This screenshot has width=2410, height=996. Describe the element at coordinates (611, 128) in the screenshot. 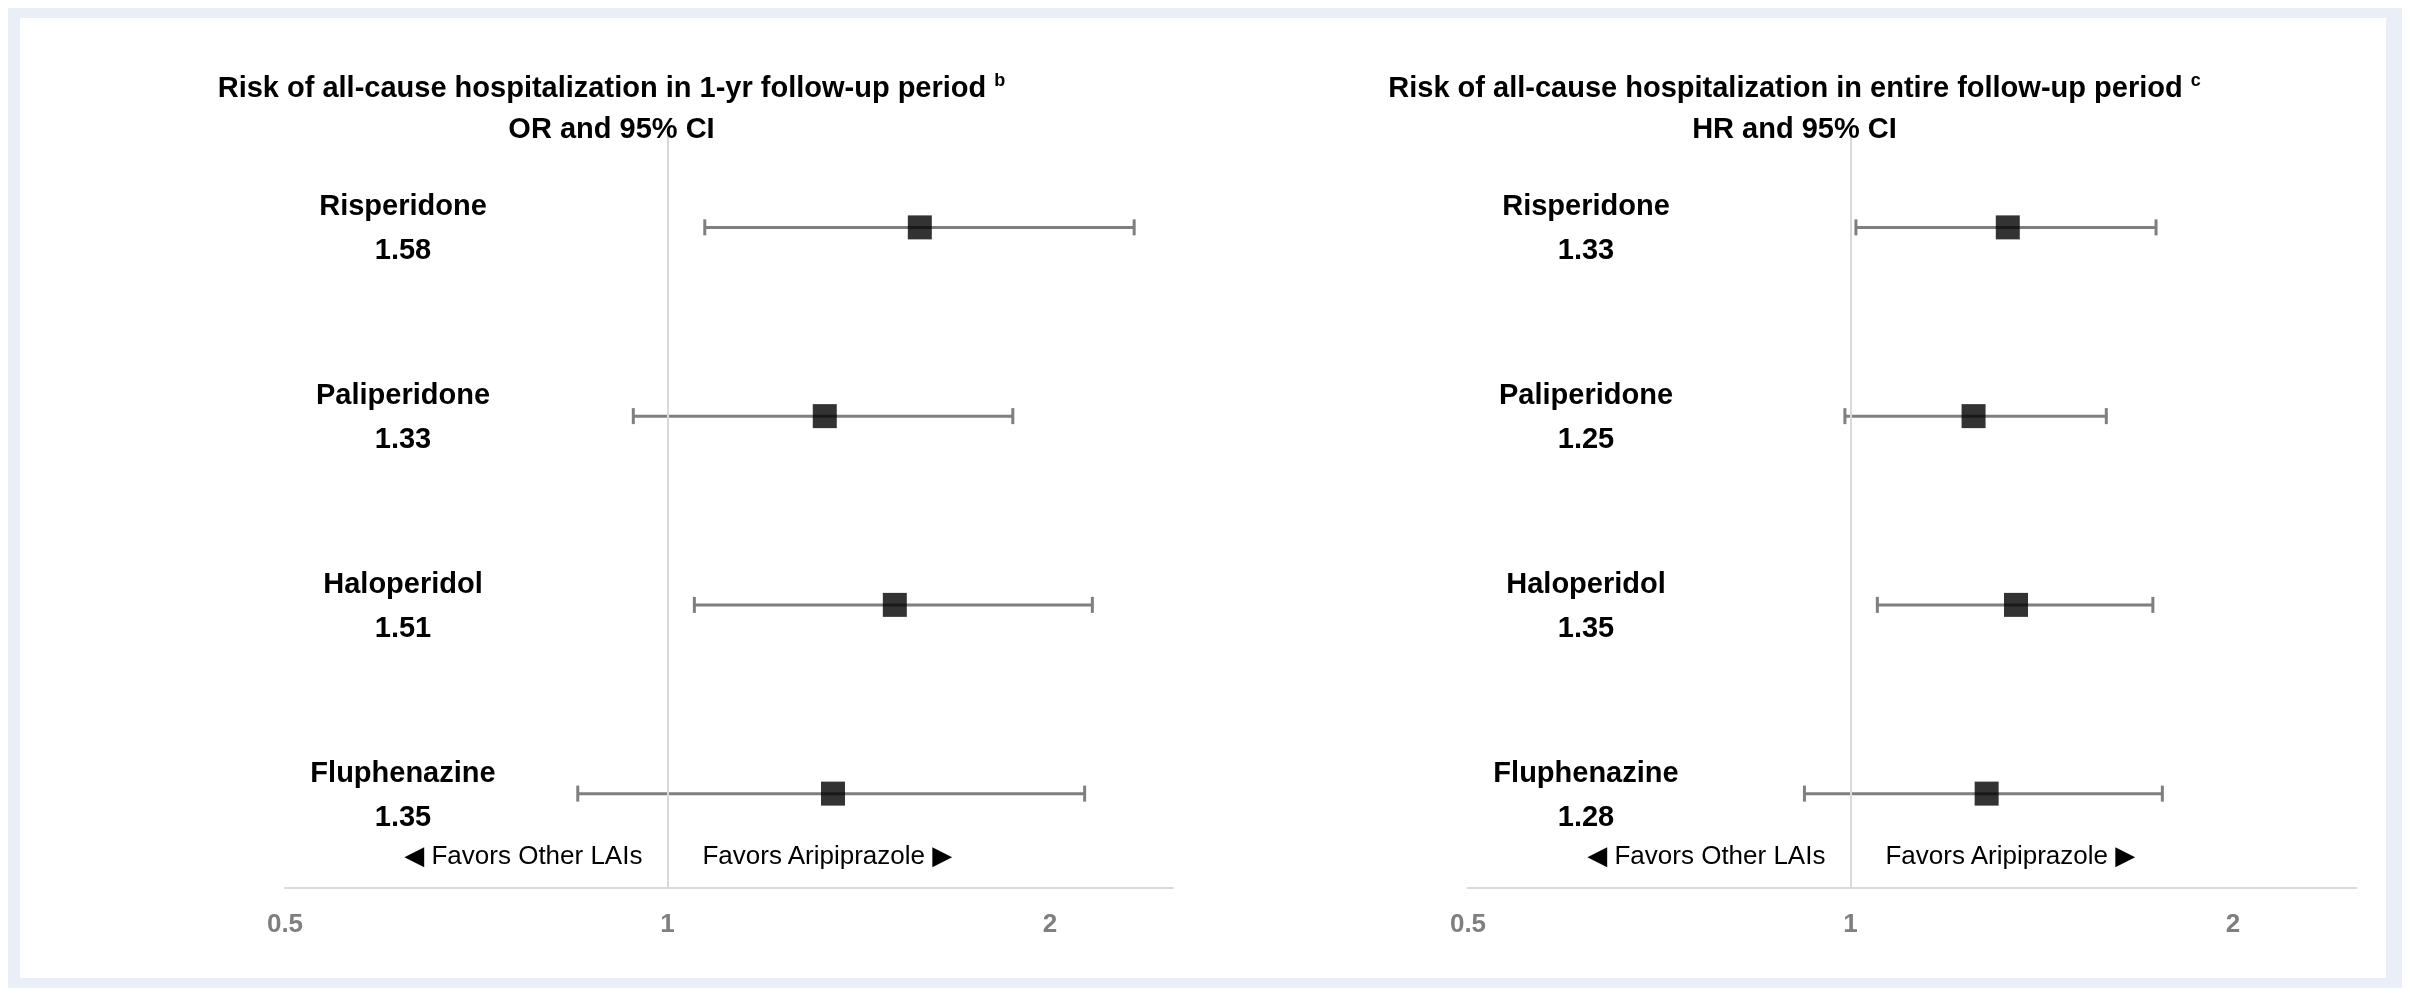

I see `chart-subtitle: OR and 95% CI` at that location.